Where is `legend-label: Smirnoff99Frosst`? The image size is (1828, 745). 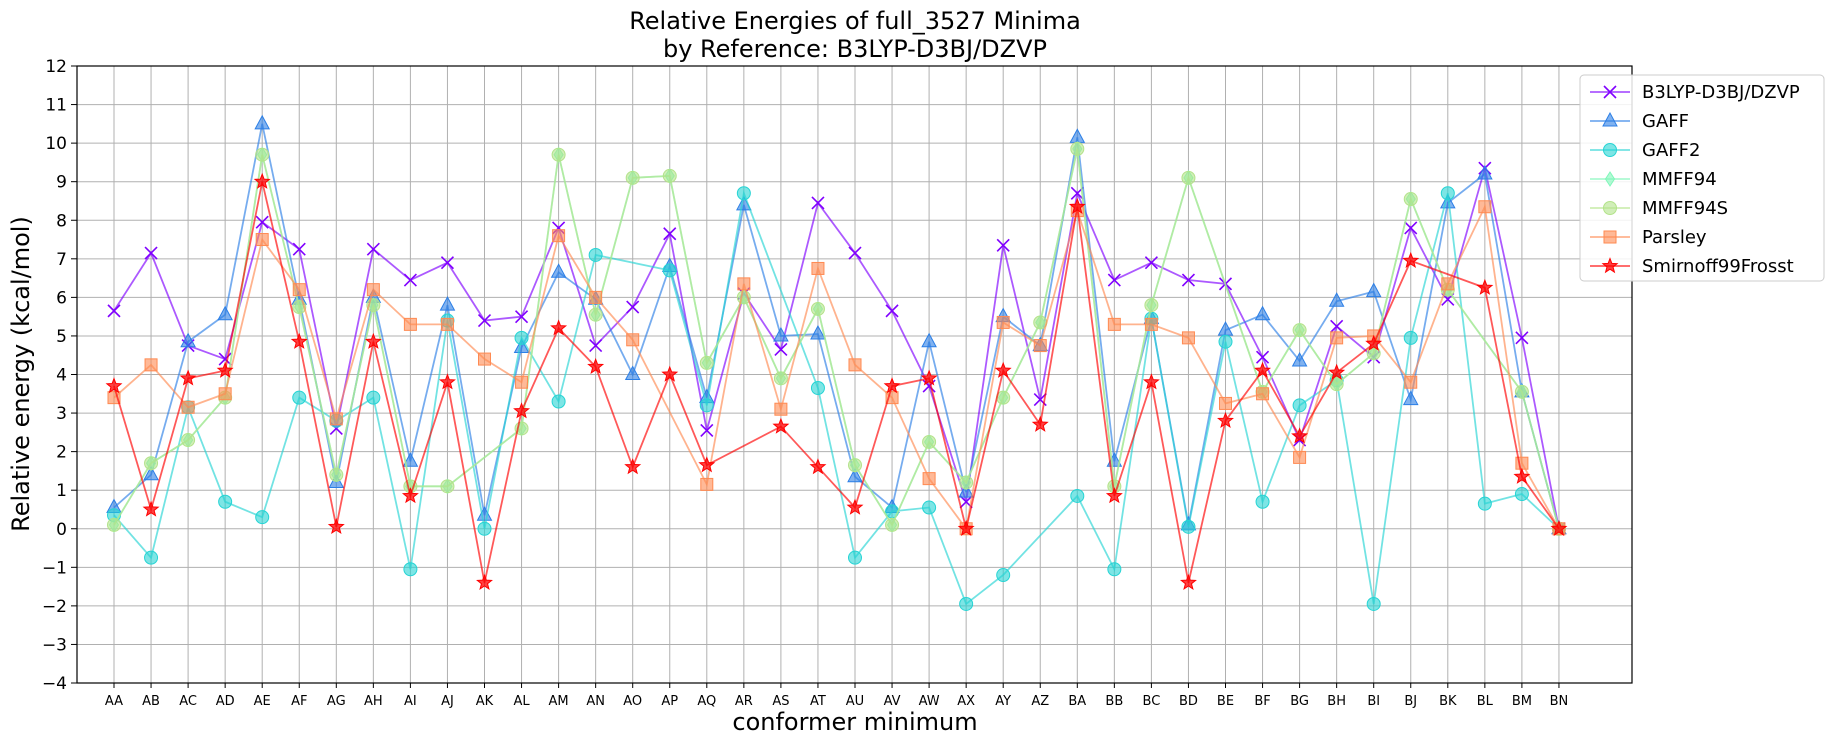 legend-label: Smirnoff99Frosst is located at coordinates (1718, 266).